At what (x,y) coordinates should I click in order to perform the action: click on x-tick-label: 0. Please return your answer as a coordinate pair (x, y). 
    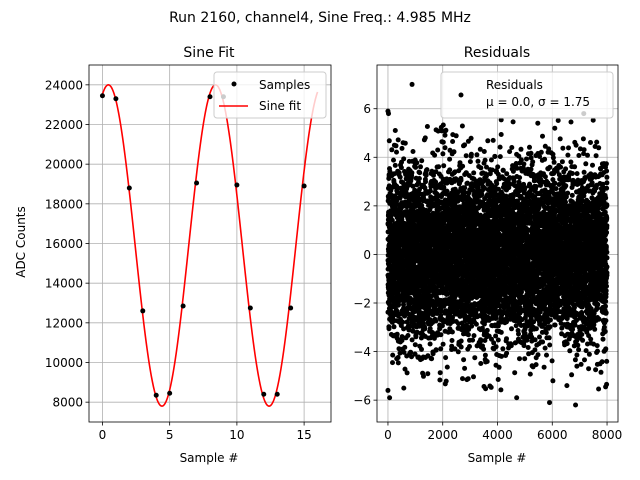
    Looking at the image, I should click on (388, 435).